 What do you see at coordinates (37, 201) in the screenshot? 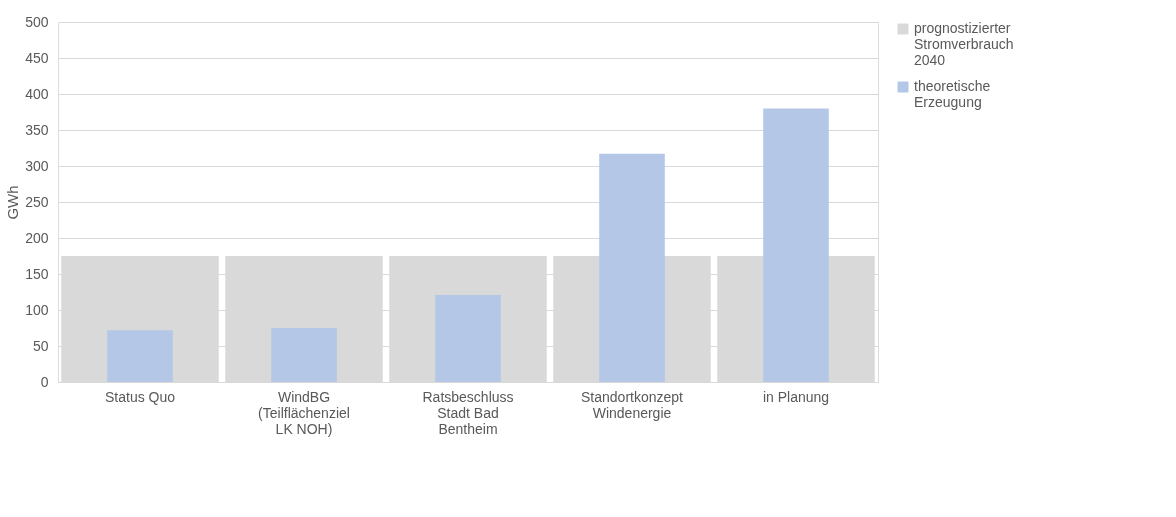
I see `y-tick-label: 250` at bounding box center [37, 201].